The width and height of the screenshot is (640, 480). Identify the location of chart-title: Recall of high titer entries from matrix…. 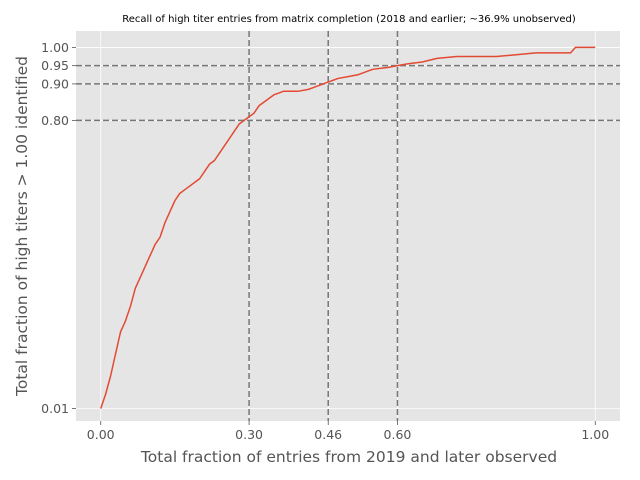
(349, 19).